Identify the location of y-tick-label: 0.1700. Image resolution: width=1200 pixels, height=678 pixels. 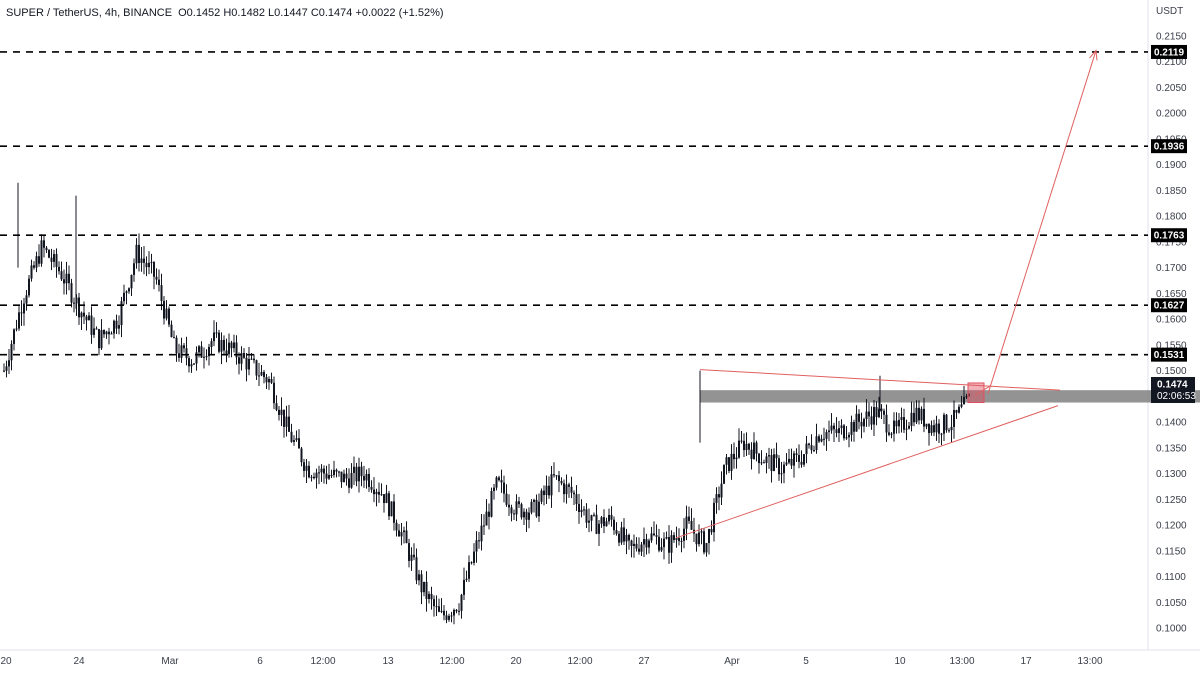
(1171, 268).